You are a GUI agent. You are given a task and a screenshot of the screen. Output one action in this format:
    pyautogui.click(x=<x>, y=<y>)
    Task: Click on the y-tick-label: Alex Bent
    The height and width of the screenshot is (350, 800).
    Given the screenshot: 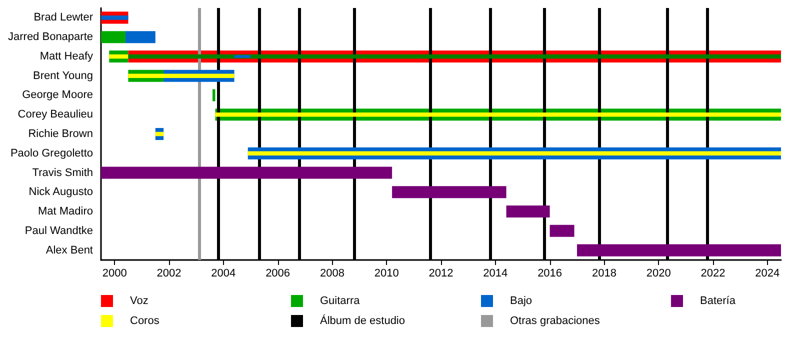 What is the action you would take?
    pyautogui.click(x=69, y=250)
    